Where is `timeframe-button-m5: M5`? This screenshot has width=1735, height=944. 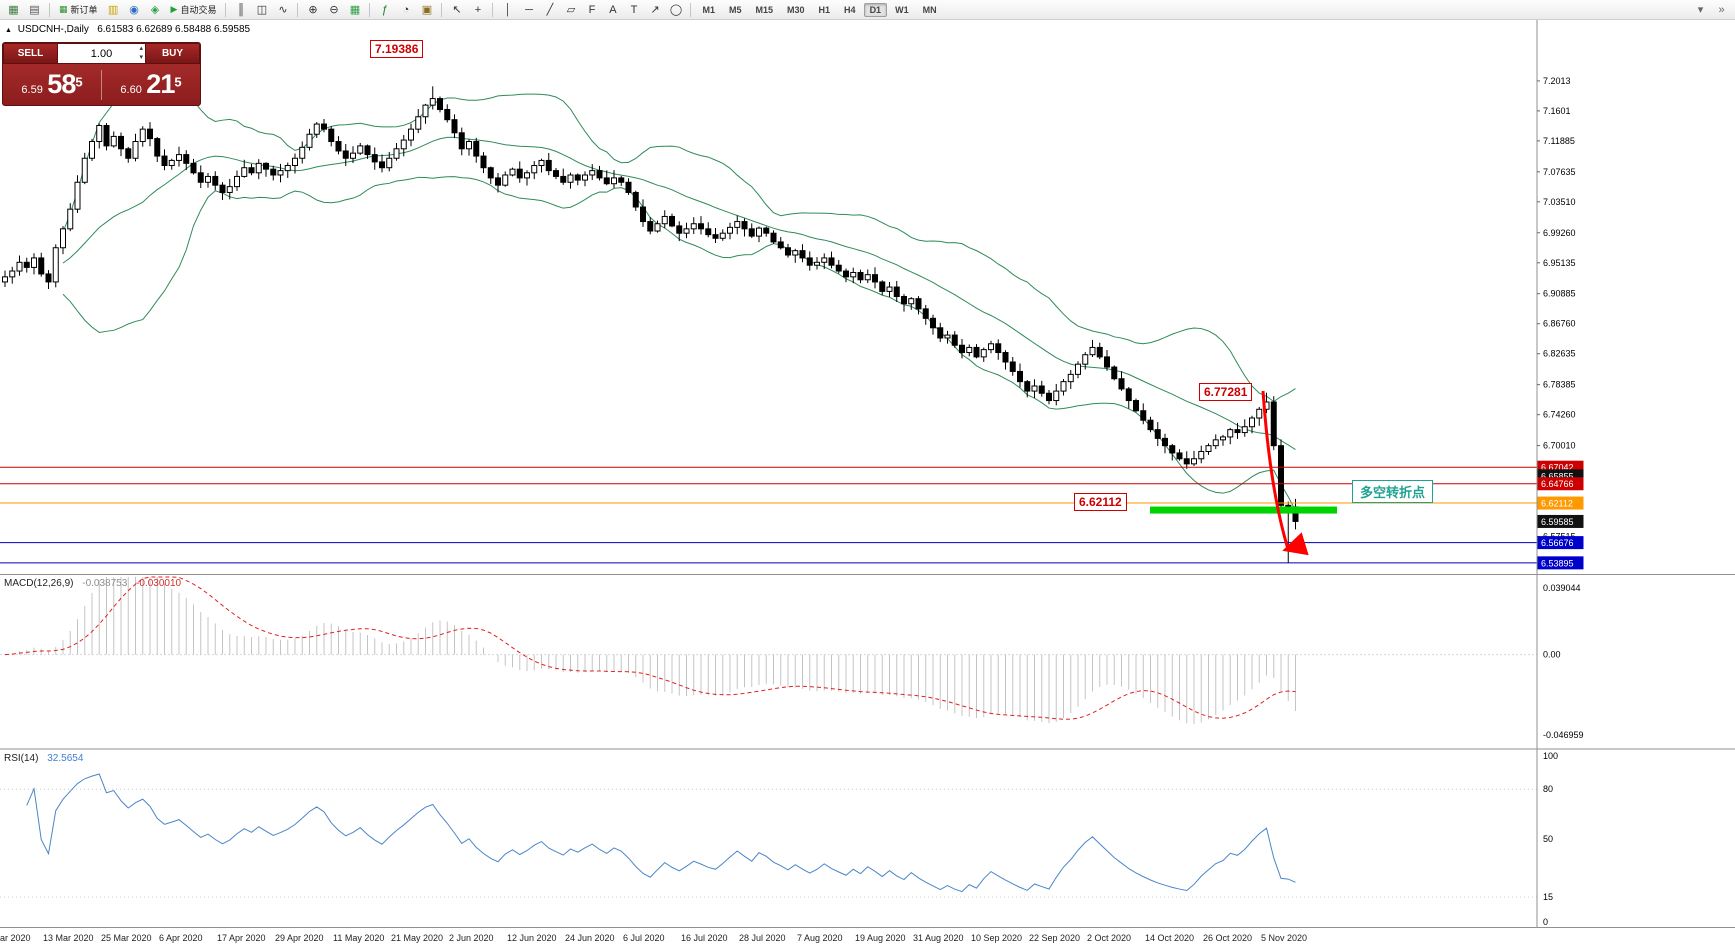 timeframe-button-m5: M5 is located at coordinates (735, 9).